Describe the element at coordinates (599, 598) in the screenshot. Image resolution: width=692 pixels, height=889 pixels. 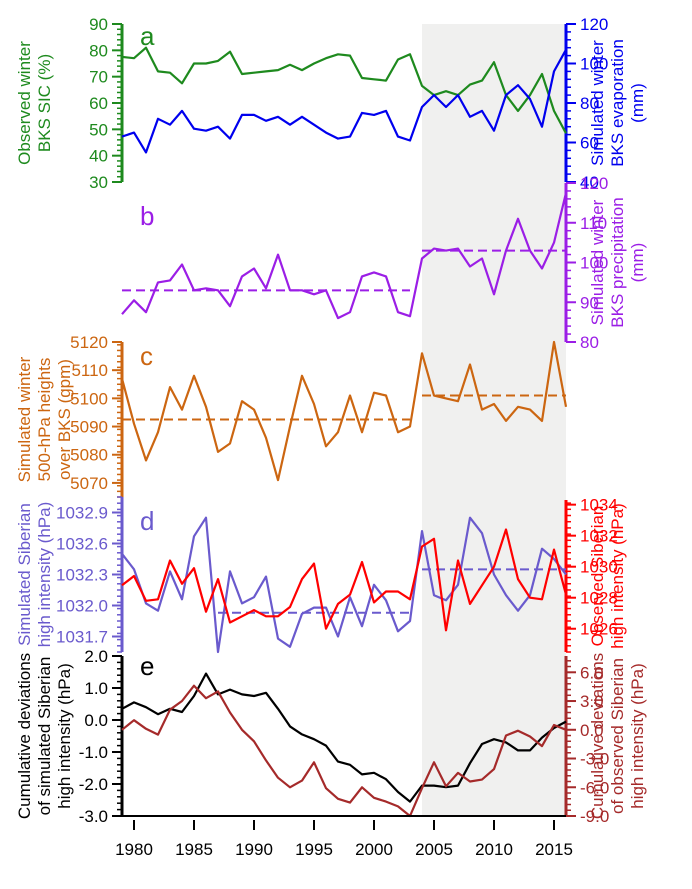
I see `tick-label: 1028` at that location.